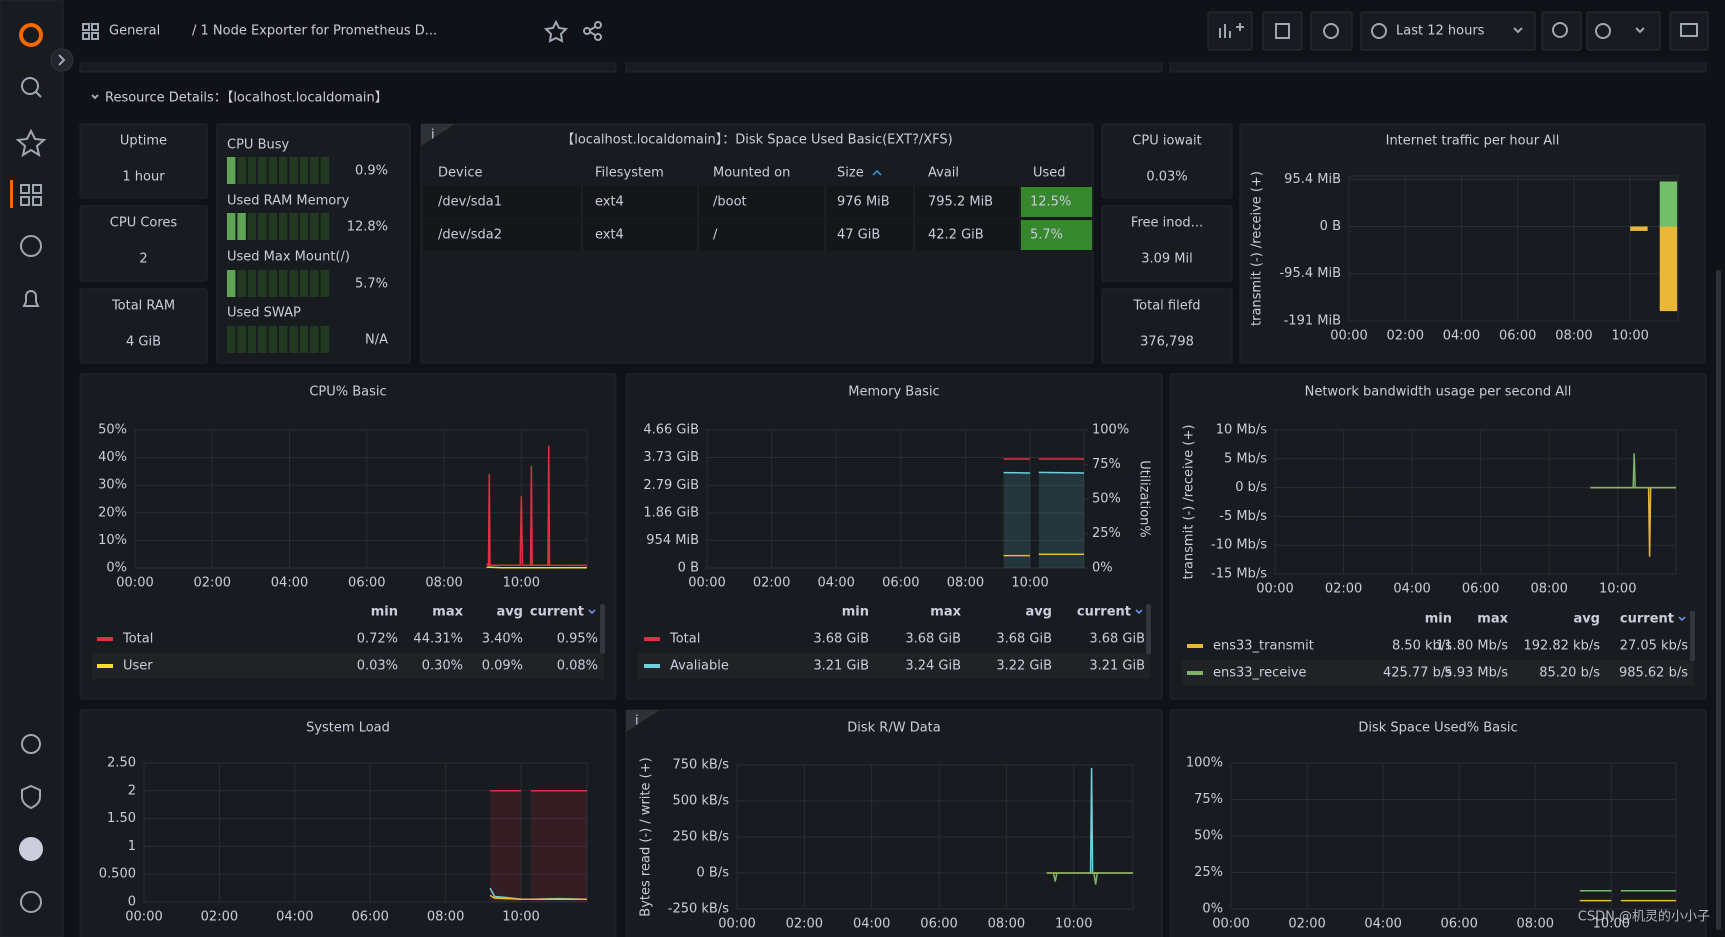 The width and height of the screenshot is (1725, 937). Describe the element at coordinates (143, 342) in the screenshot. I see `stat-value: 4 GiB` at that location.